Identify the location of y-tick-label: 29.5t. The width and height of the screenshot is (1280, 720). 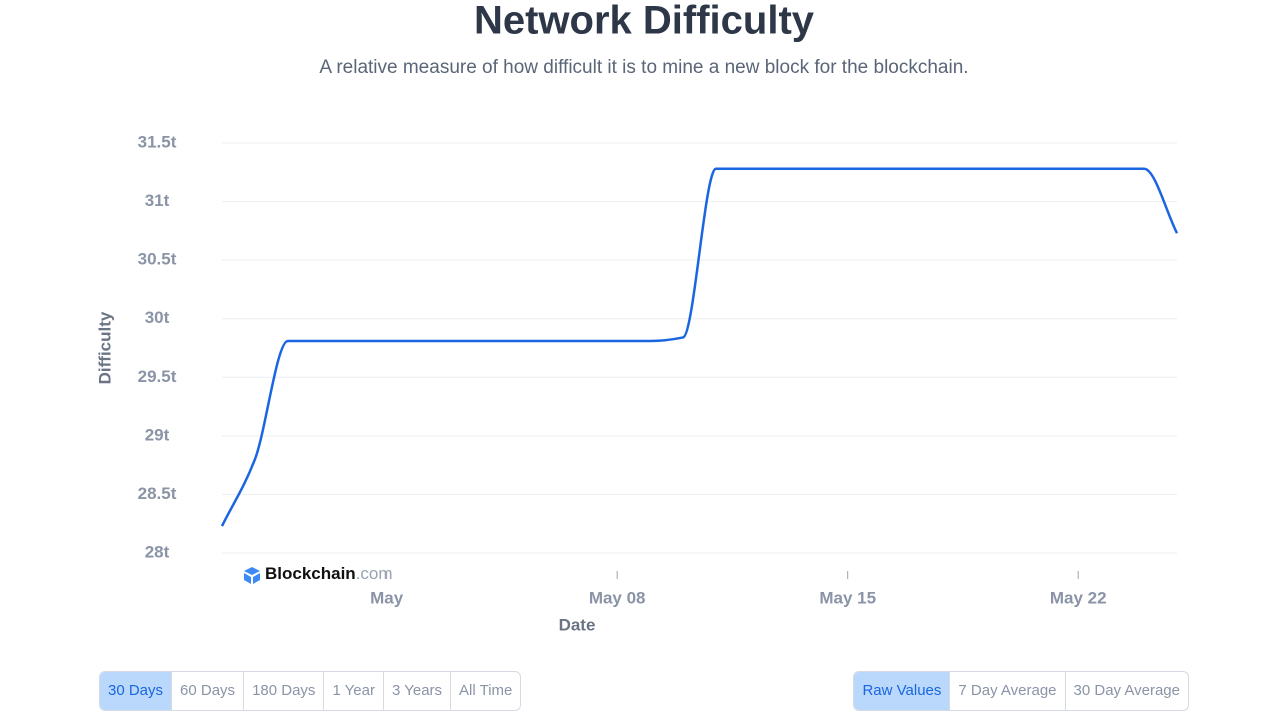
(157, 376).